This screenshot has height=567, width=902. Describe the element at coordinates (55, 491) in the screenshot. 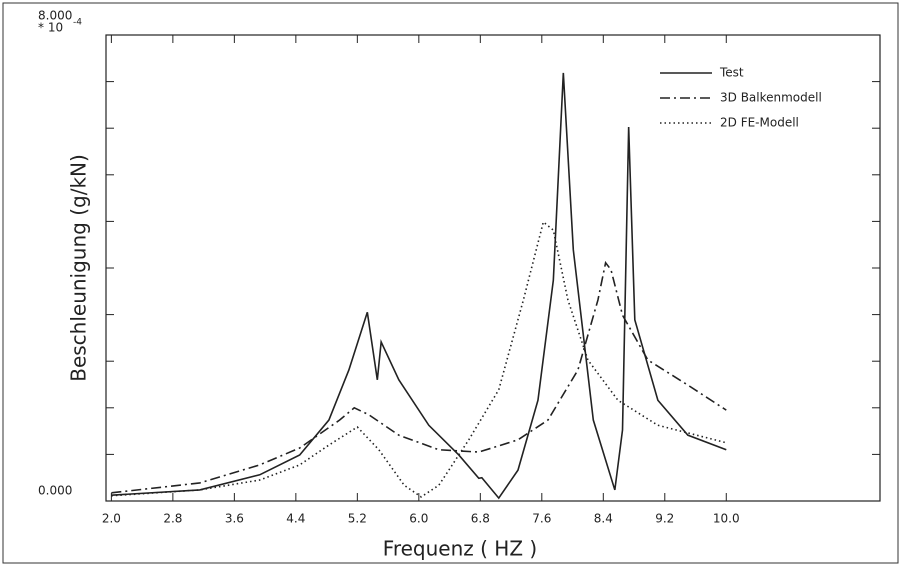

I see `y-tick-label: 0.000` at that location.